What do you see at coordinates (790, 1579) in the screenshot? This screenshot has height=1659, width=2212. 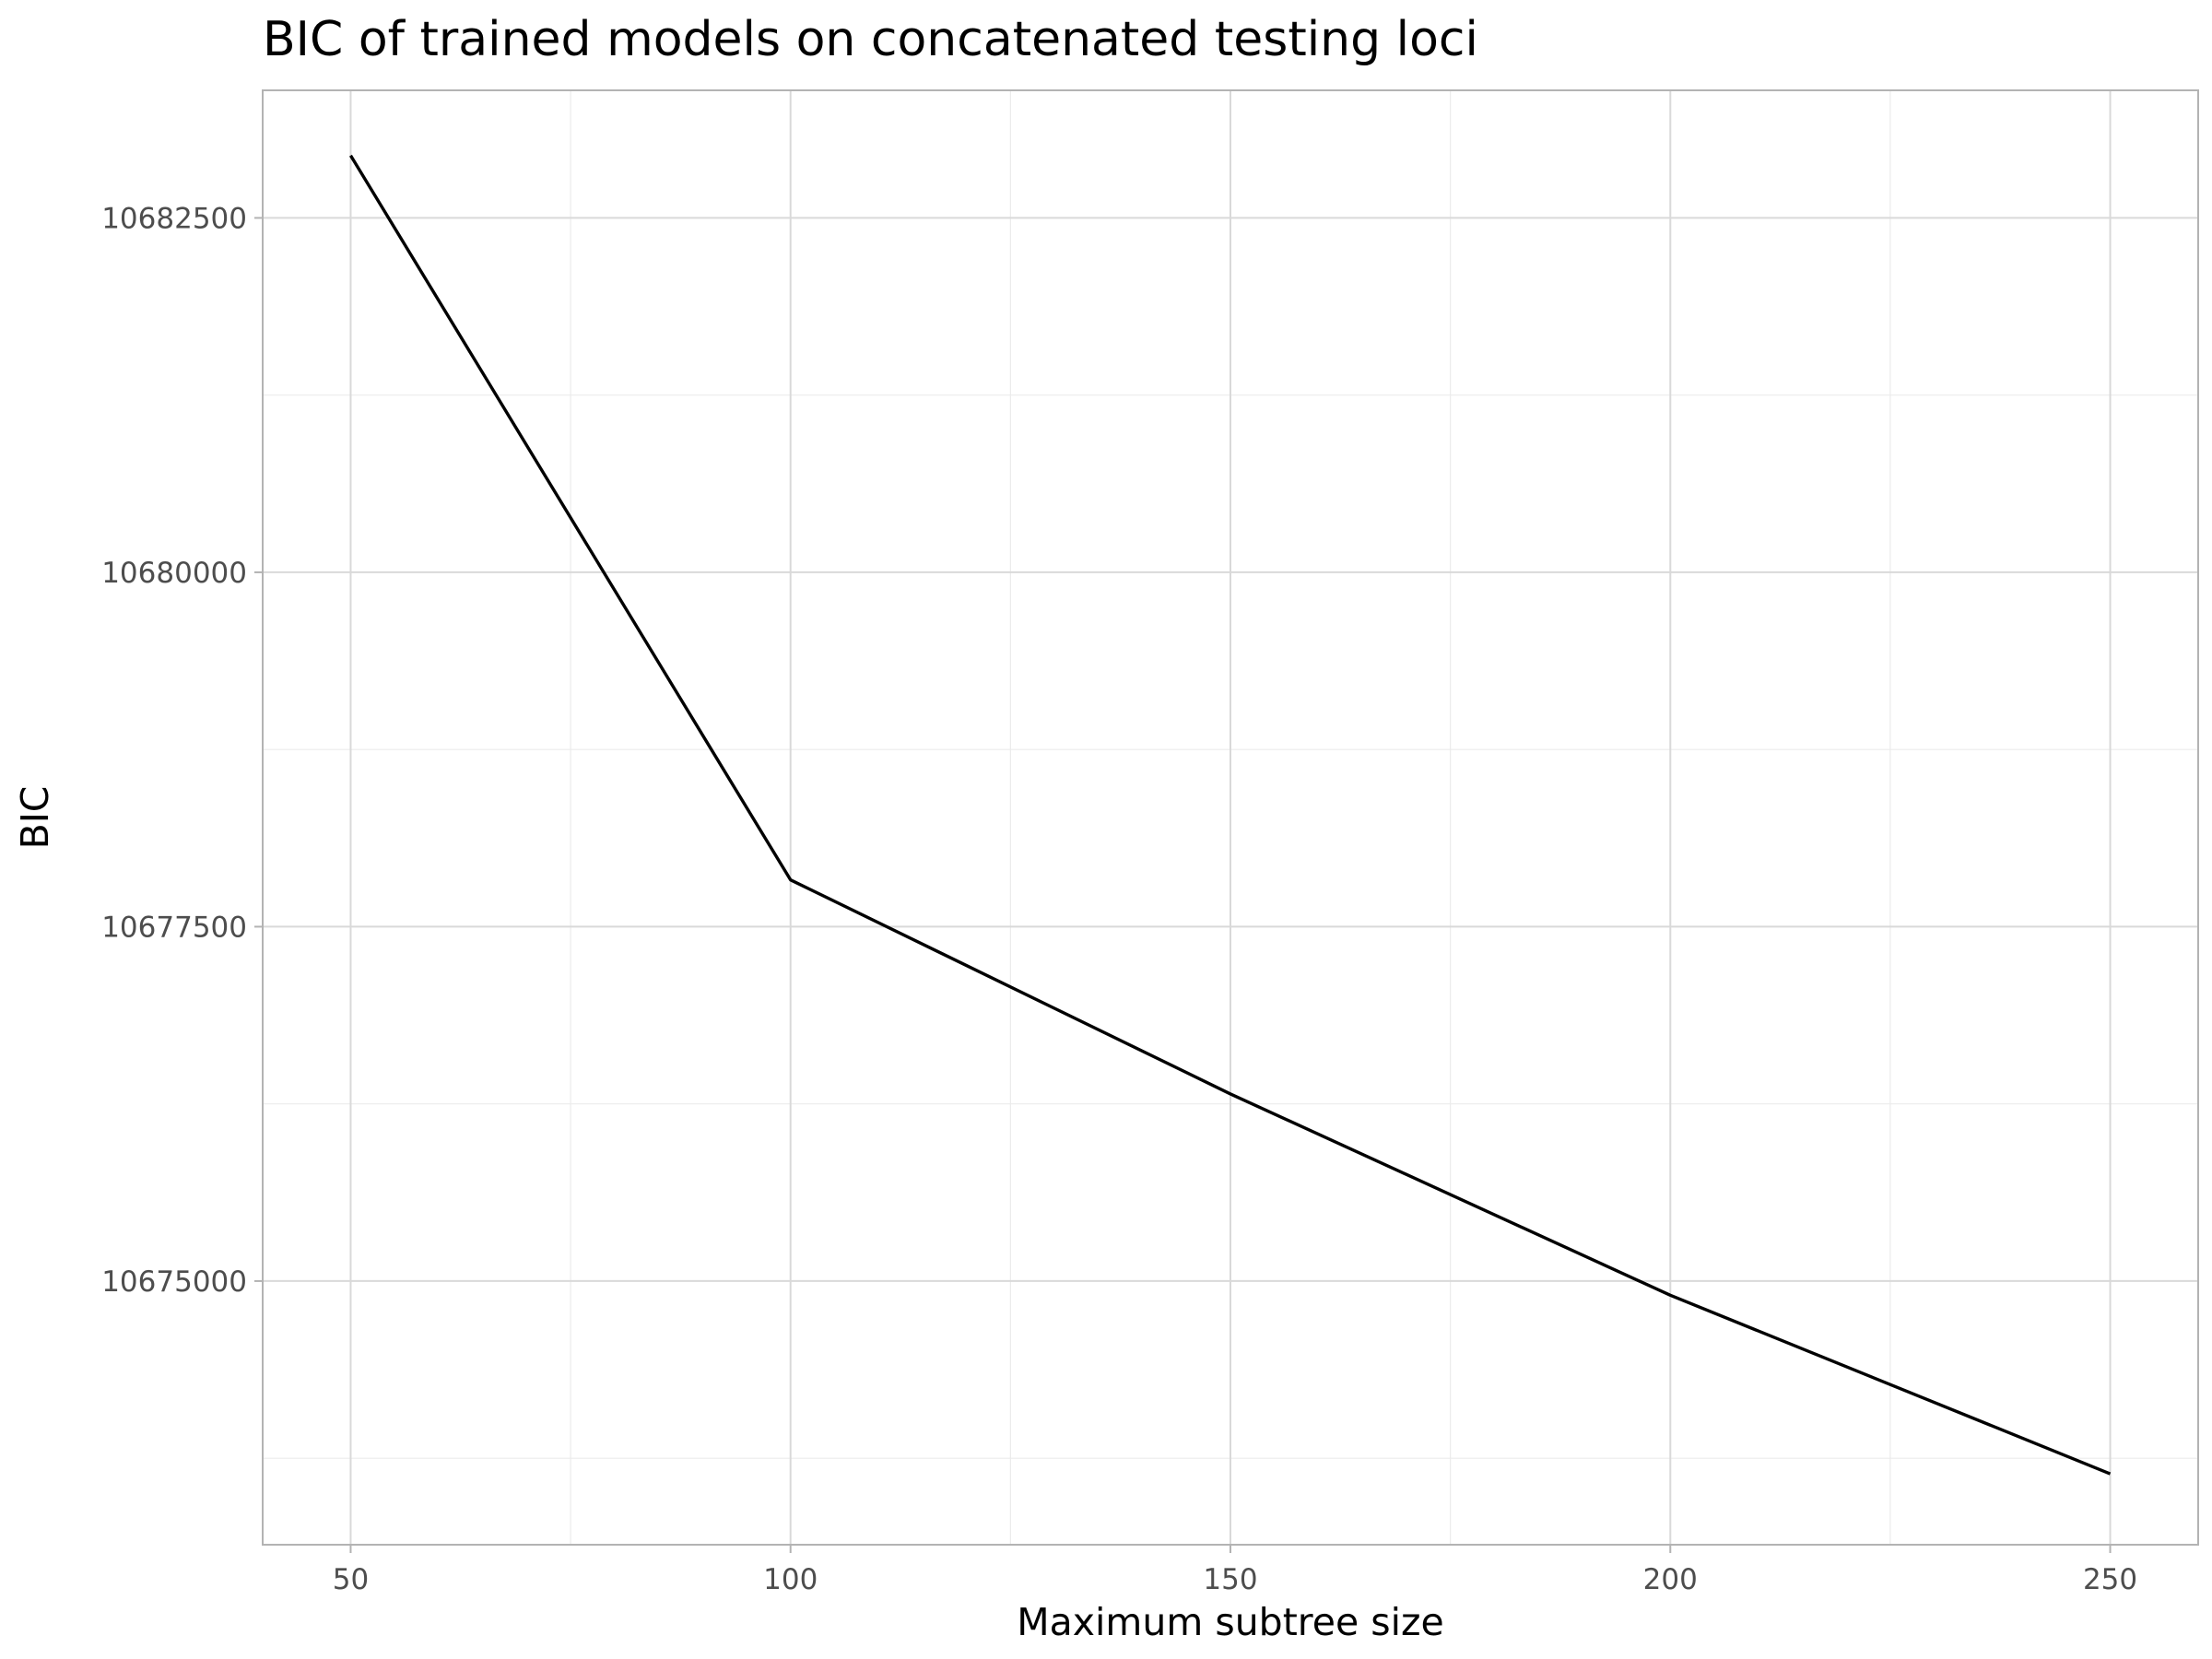 I see `x-tick-label: 100` at bounding box center [790, 1579].